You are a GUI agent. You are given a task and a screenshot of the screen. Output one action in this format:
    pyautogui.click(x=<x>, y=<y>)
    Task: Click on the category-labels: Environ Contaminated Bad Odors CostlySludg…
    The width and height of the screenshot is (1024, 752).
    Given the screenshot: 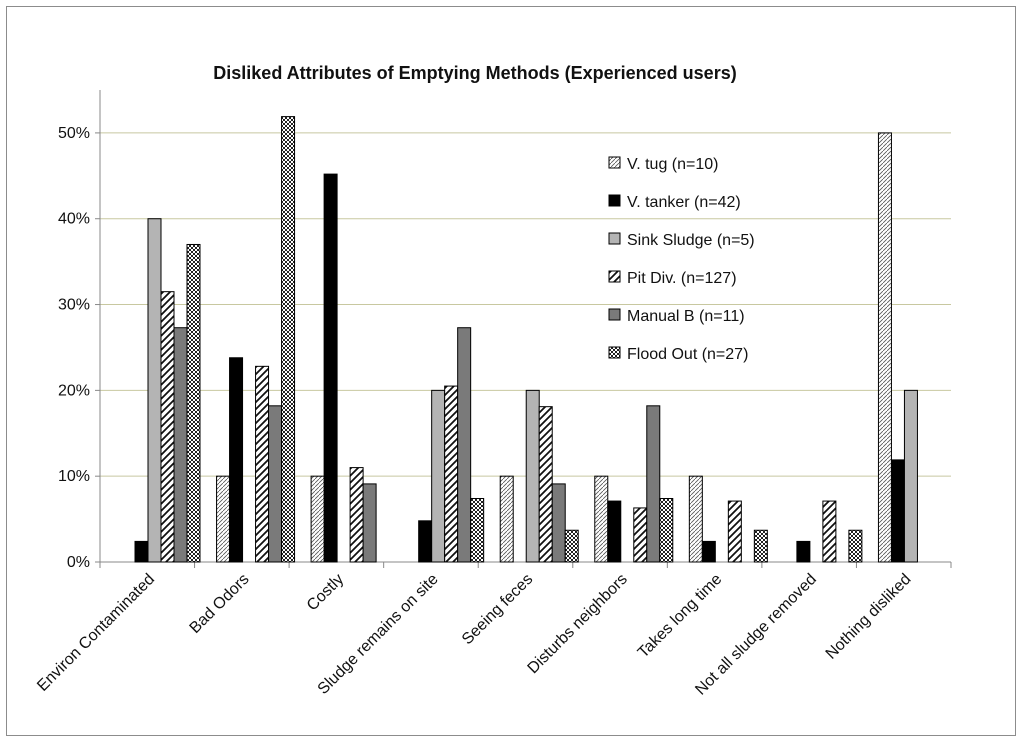 What is the action you would take?
    pyautogui.click(x=474, y=635)
    